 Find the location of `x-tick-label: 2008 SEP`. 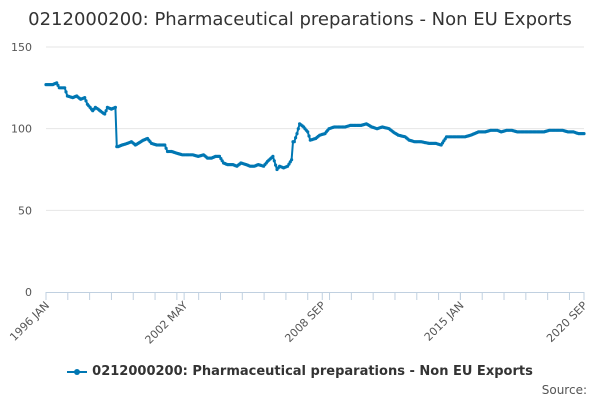

x-tick-label: 2008 SEP is located at coordinates (305, 322).